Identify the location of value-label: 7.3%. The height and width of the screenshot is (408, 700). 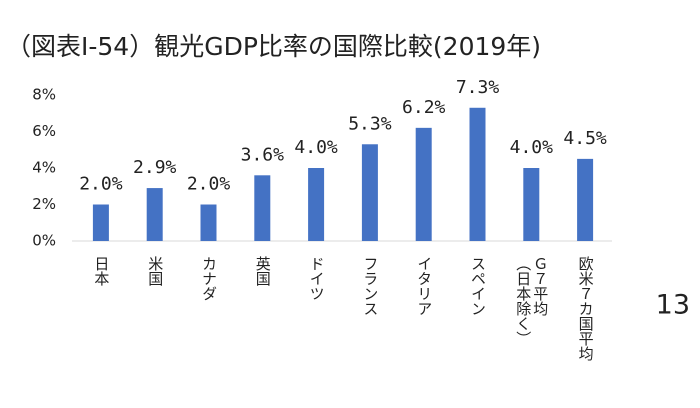
(478, 87).